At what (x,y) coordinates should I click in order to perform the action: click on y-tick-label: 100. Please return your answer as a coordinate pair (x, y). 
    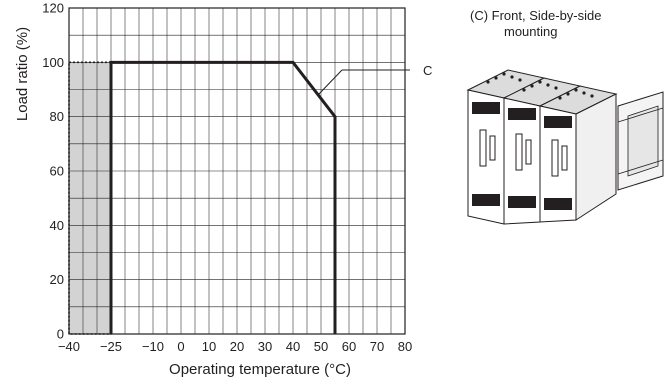
    Looking at the image, I should click on (53, 62).